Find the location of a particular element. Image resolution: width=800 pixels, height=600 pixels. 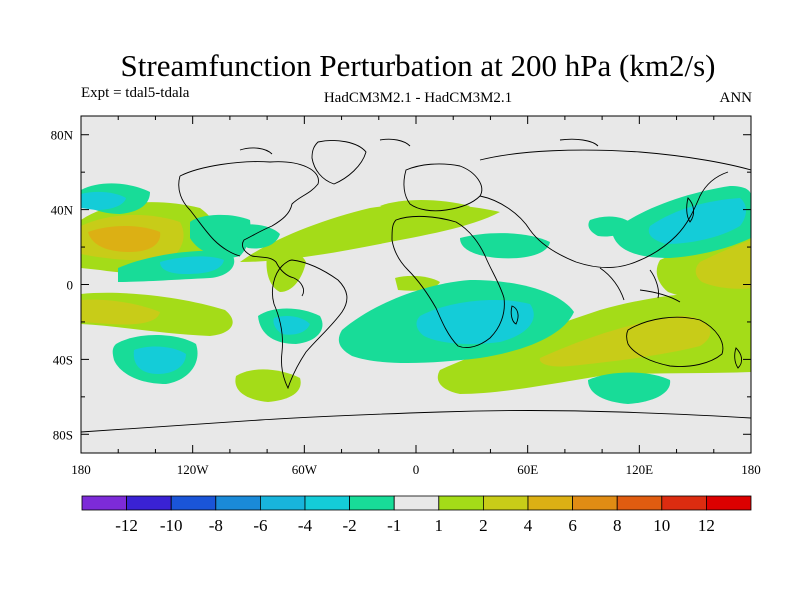

coast-japan is located at coordinates (690, 210).